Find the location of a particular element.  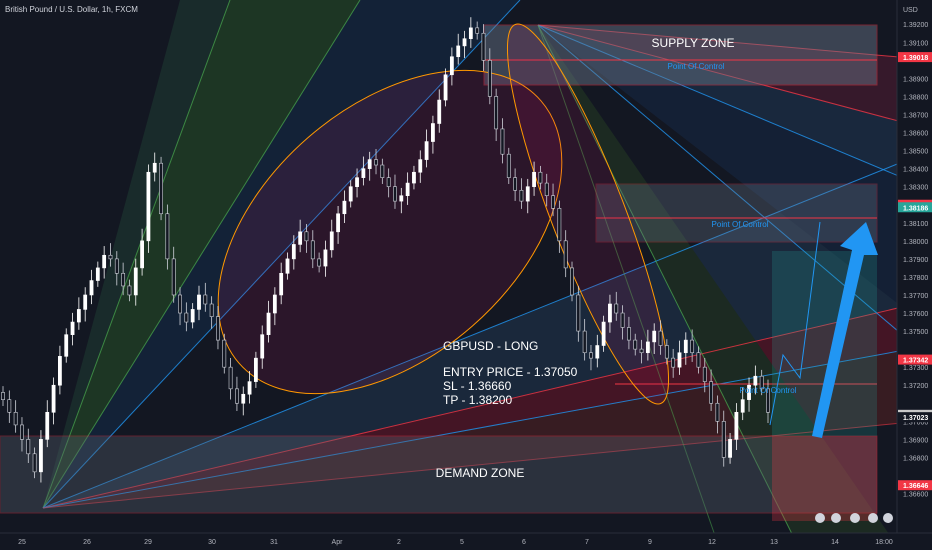

y-tick-label: 1.38600 is located at coordinates (915, 134).